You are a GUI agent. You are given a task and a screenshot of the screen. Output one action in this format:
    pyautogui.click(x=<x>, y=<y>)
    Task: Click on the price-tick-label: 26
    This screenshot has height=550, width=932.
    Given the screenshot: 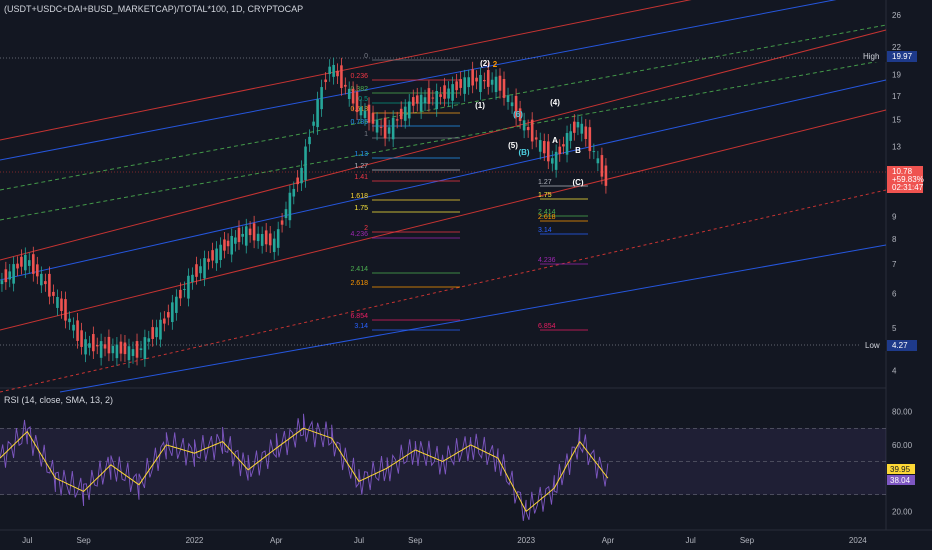 What is the action you would take?
    pyautogui.click(x=896, y=15)
    